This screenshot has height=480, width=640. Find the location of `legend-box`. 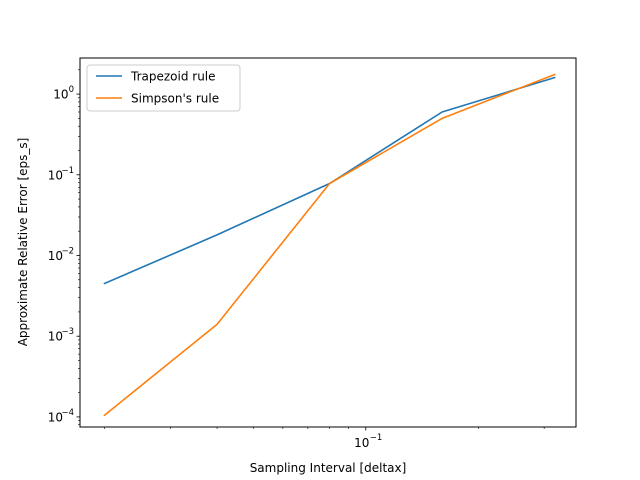

legend-box is located at coordinates (163, 88).